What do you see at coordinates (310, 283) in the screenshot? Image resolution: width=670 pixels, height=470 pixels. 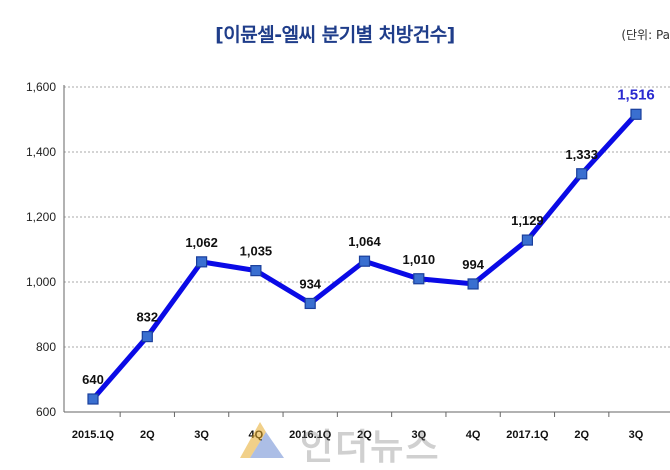 I see `data-label: 934` at bounding box center [310, 283].